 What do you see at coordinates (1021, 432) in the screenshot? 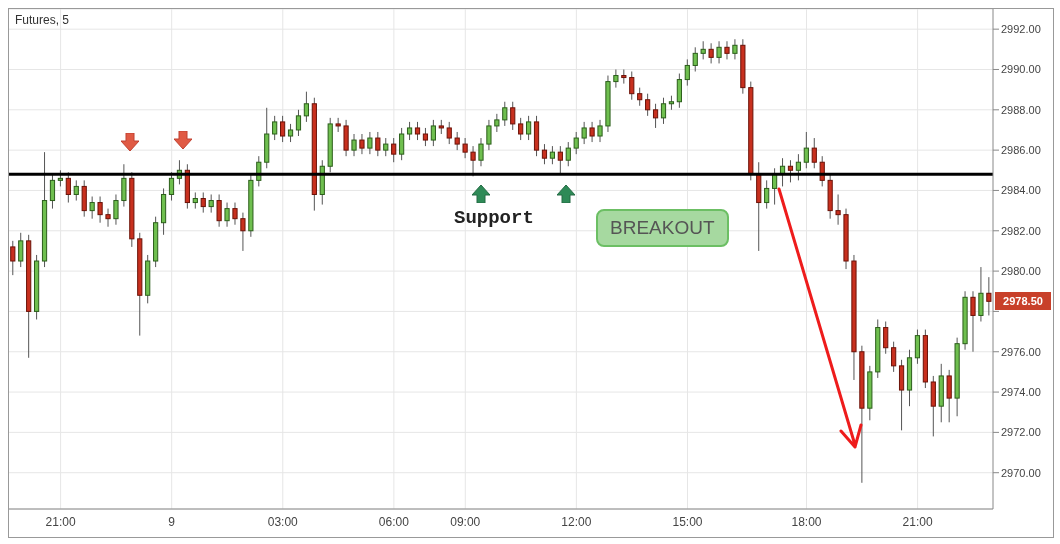
I see `y-tick-label: 2972.00` at bounding box center [1021, 432].